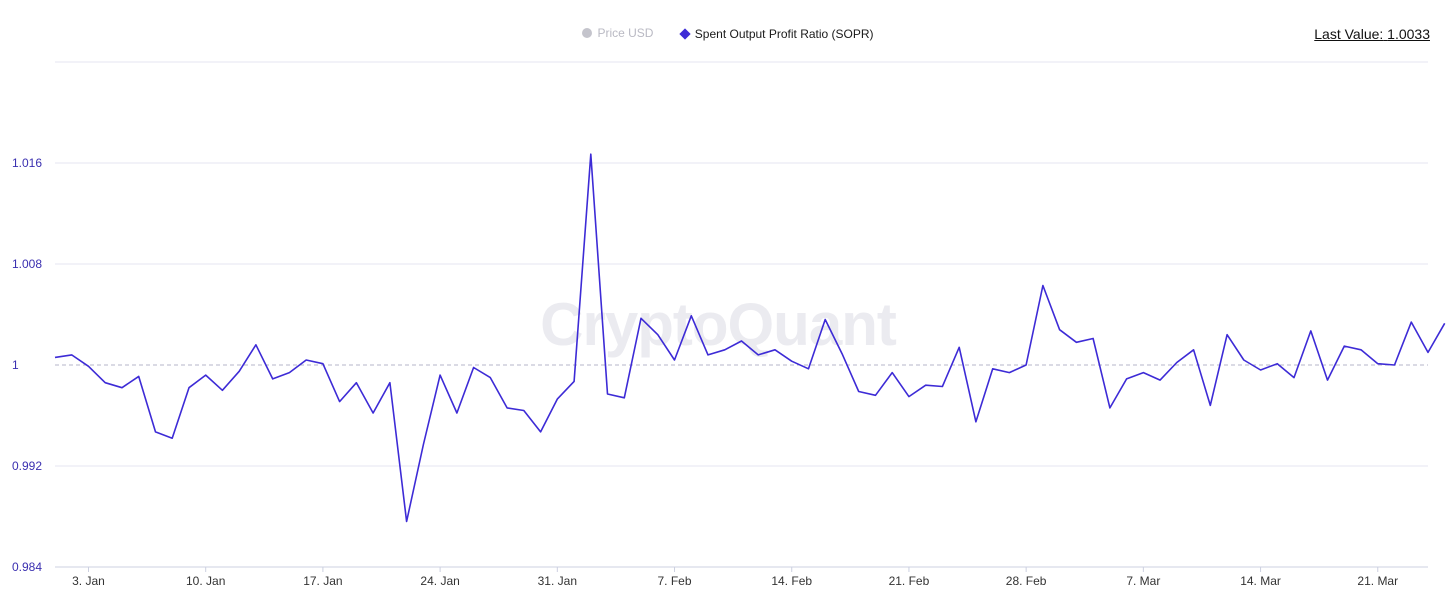  Describe the element at coordinates (322, 581) in the screenshot. I see `x-tick-label: 17. Jan` at that location.